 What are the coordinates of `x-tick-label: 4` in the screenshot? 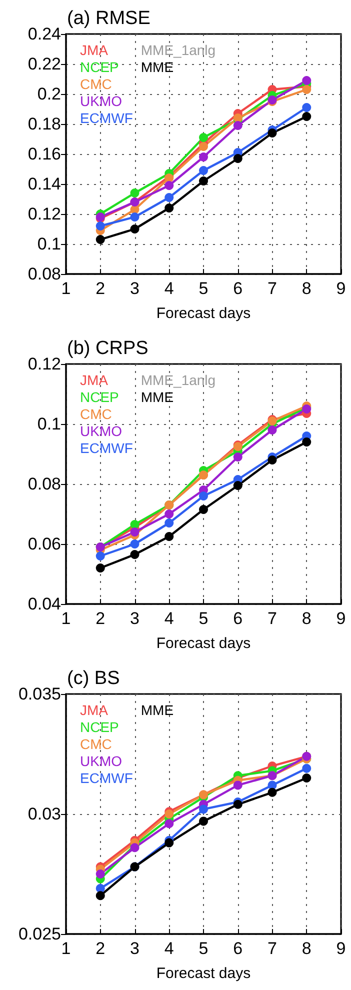 It's located at (169, 288).